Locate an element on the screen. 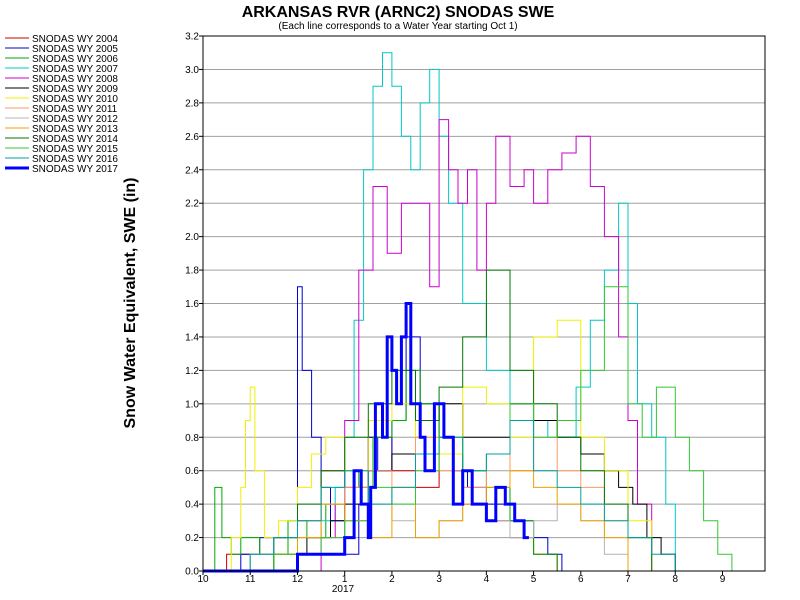  legend-label: SNODAS WY 2007 is located at coordinates (75, 69).